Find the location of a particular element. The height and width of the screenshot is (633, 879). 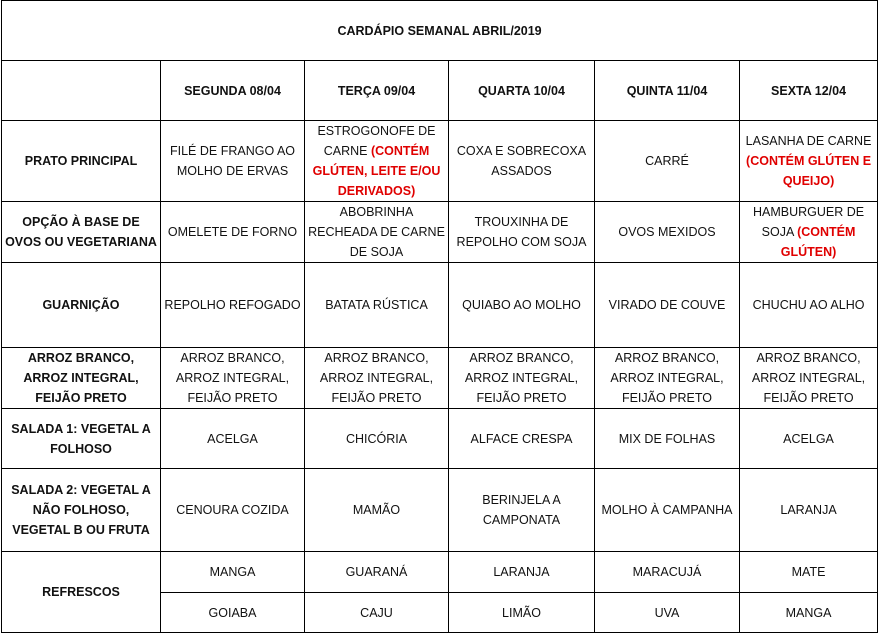

drink-cell: GUARANÁ is located at coordinates (376, 572).